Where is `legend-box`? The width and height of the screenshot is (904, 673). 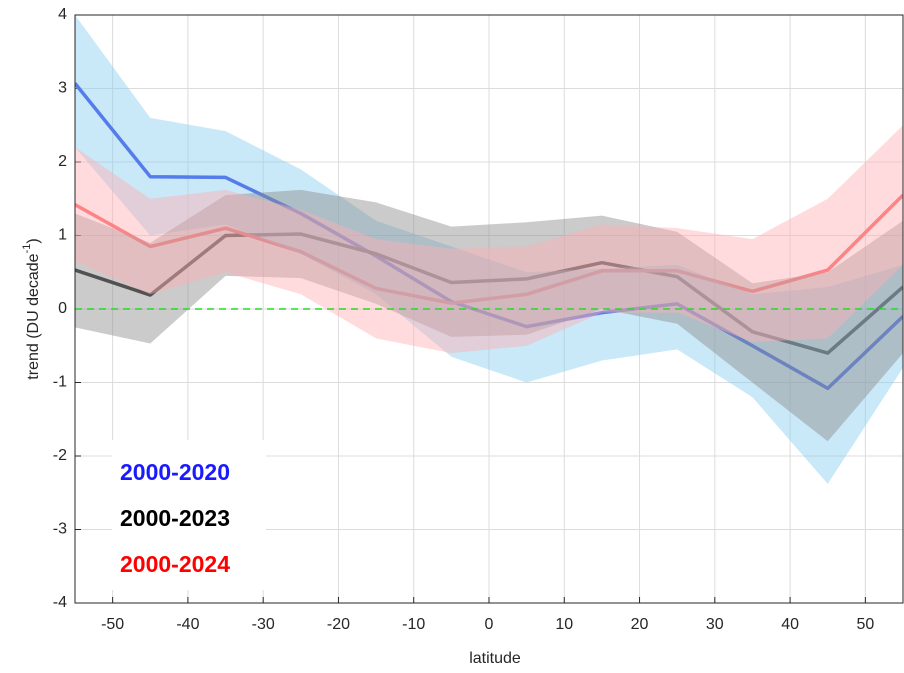
legend-box is located at coordinates (189, 515).